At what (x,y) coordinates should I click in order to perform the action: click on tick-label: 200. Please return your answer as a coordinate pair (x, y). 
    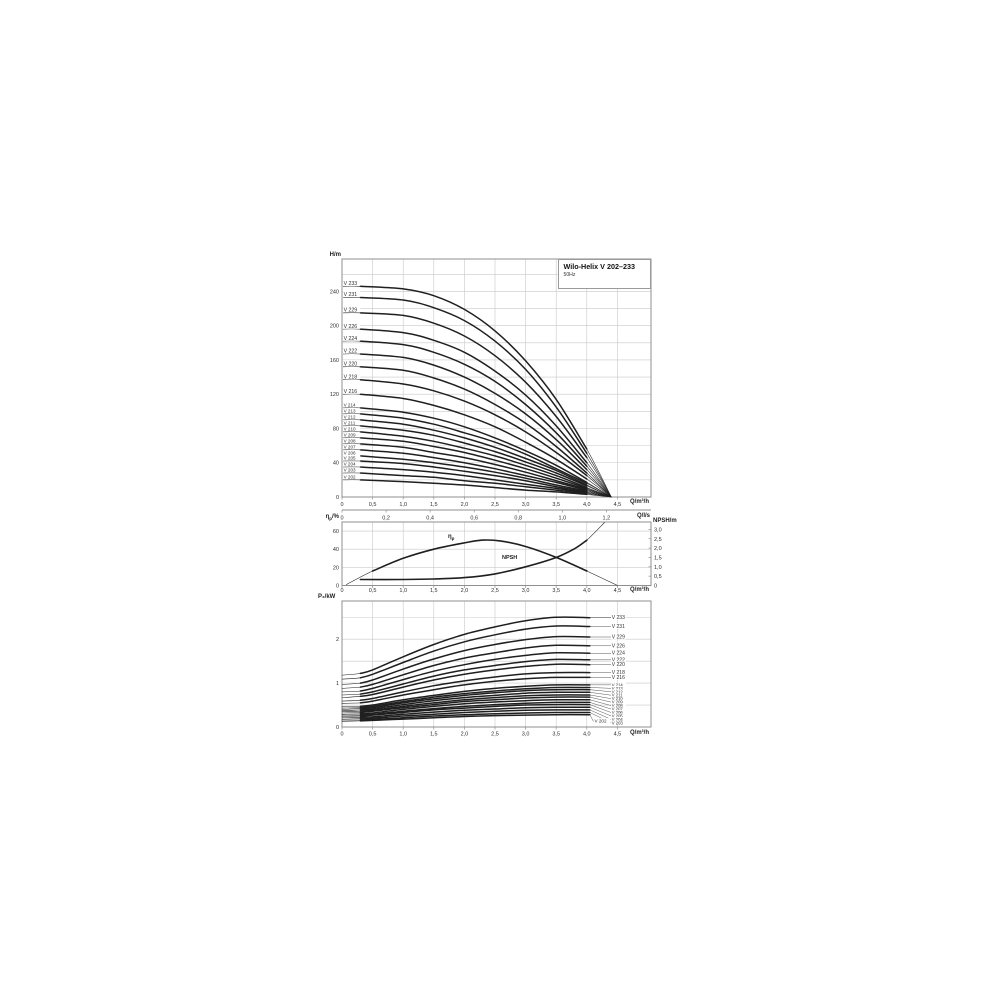
    Looking at the image, I should click on (334, 327).